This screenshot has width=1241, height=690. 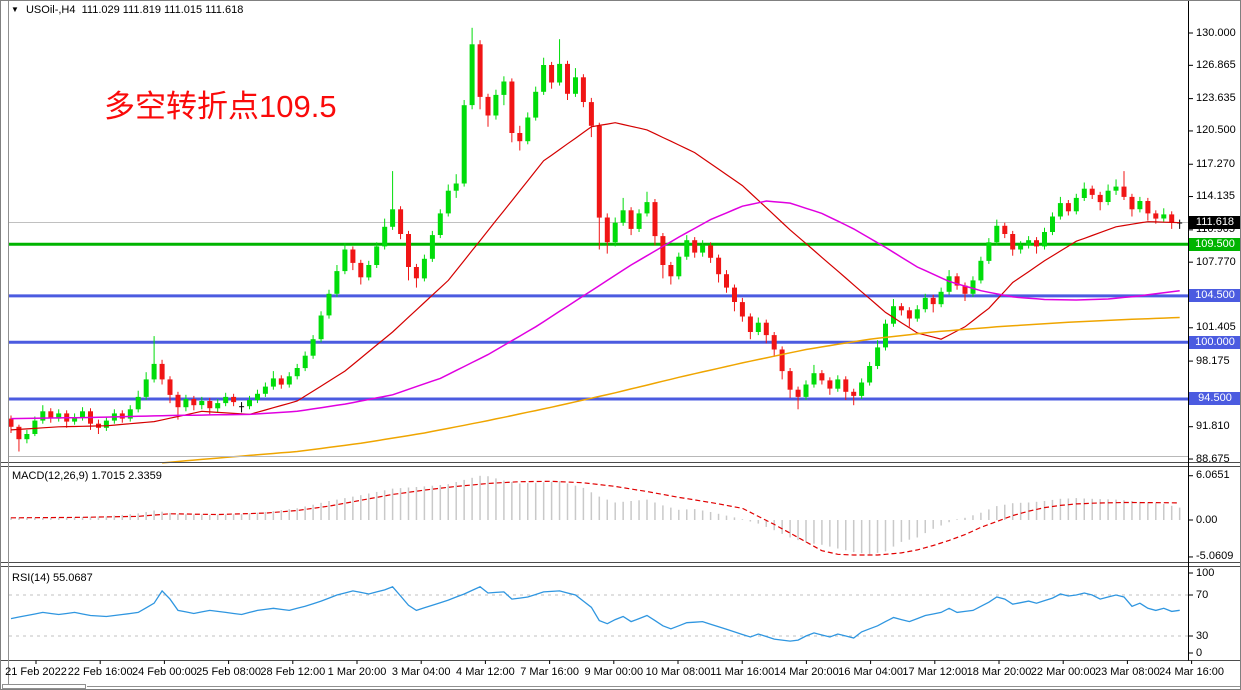 I want to click on window-left-frame, so click(x=8, y=342).